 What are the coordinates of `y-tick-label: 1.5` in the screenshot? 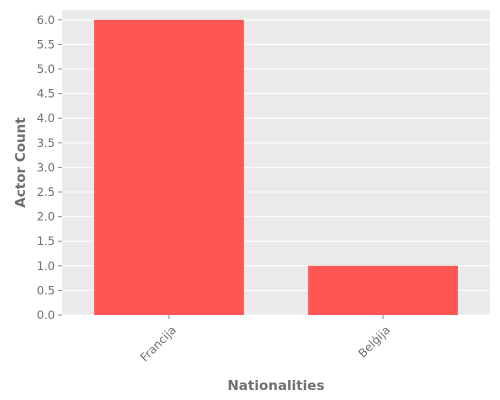 It's located at (46, 241).